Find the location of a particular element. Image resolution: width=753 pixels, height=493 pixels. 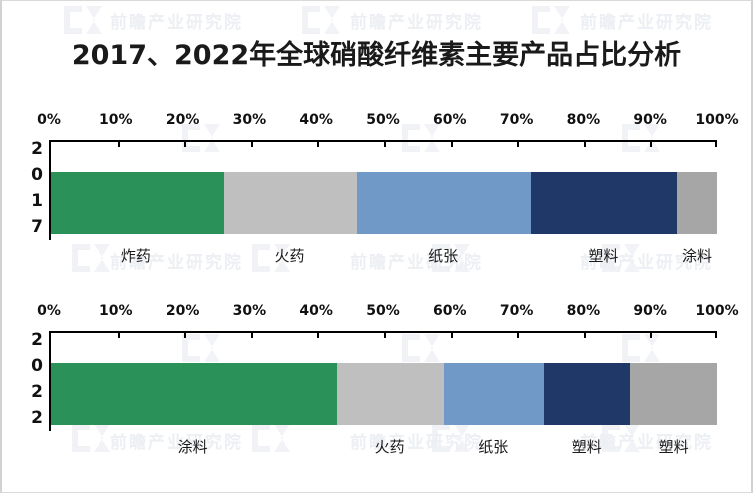

segment-labels-2022: 涂料 火药 纸张 塑料 塑料 is located at coordinates (383, 449).